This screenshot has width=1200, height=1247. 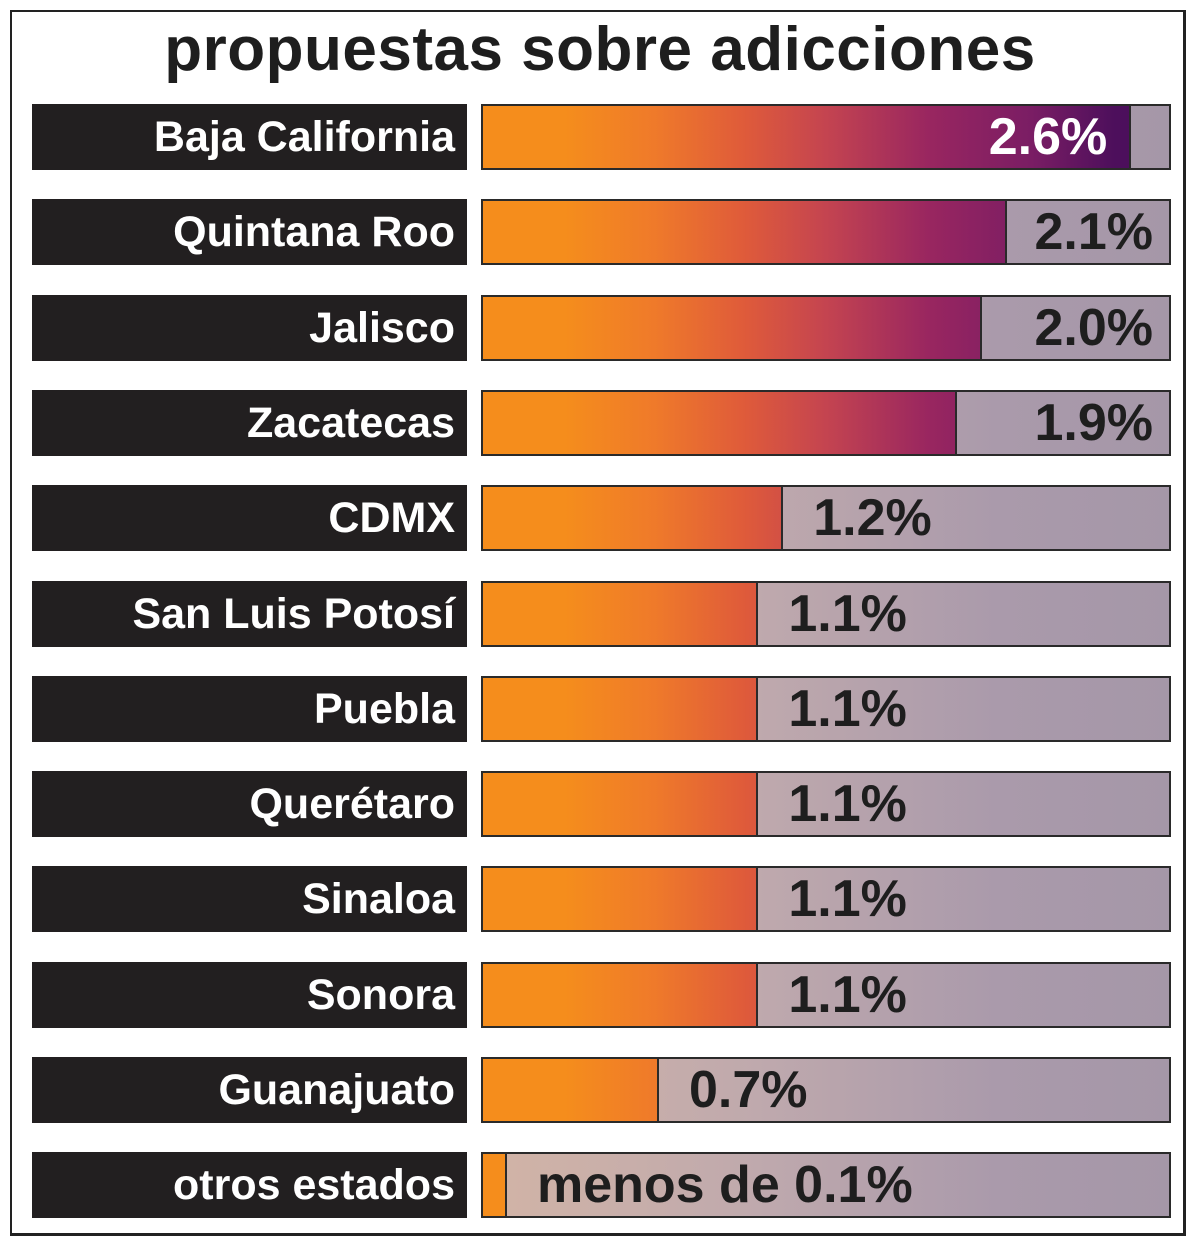 I want to click on bar-row: Guanajuato 0.7%, so click(x=600, y=1090).